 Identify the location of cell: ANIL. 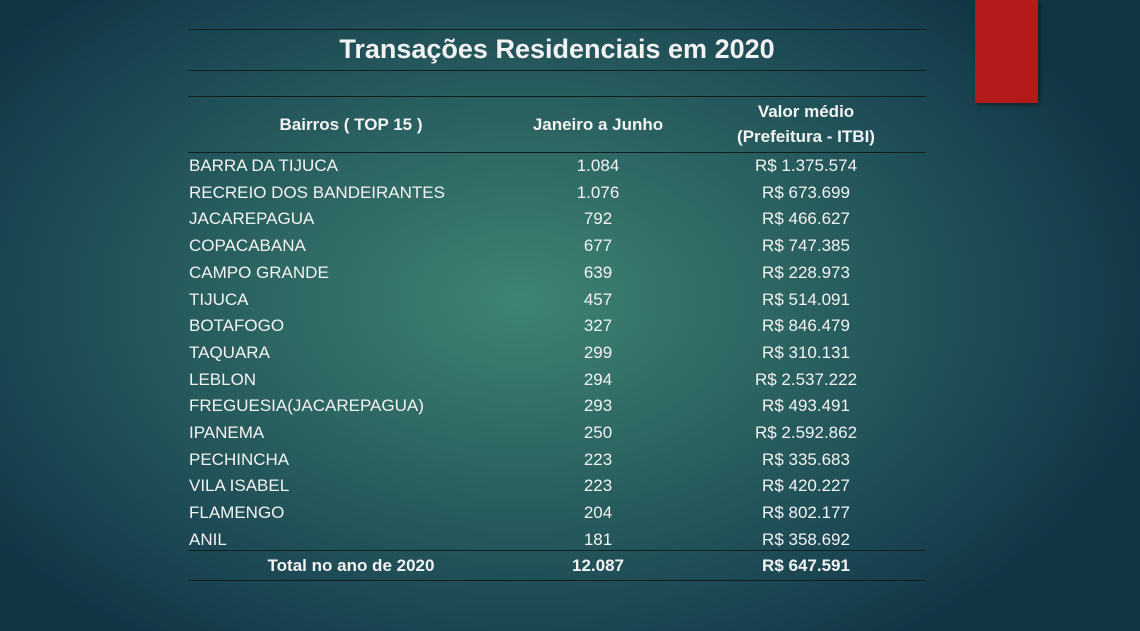
(208, 539).